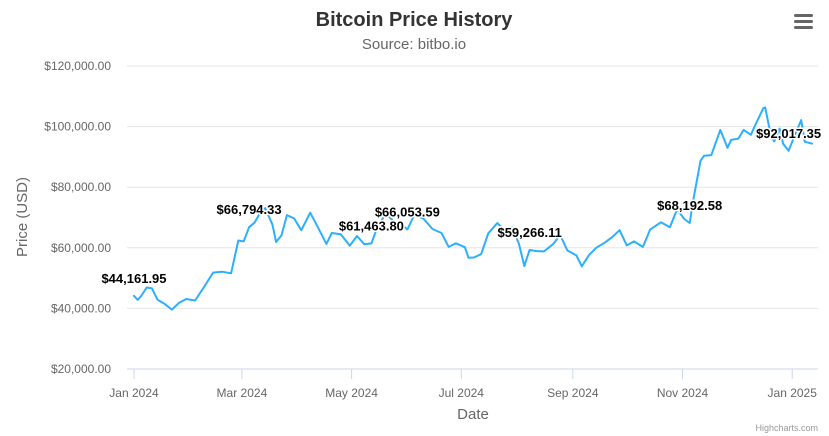 The height and width of the screenshot is (436, 829). Describe the element at coordinates (689, 205) in the screenshot. I see `data-label: $68,192.58` at that location.